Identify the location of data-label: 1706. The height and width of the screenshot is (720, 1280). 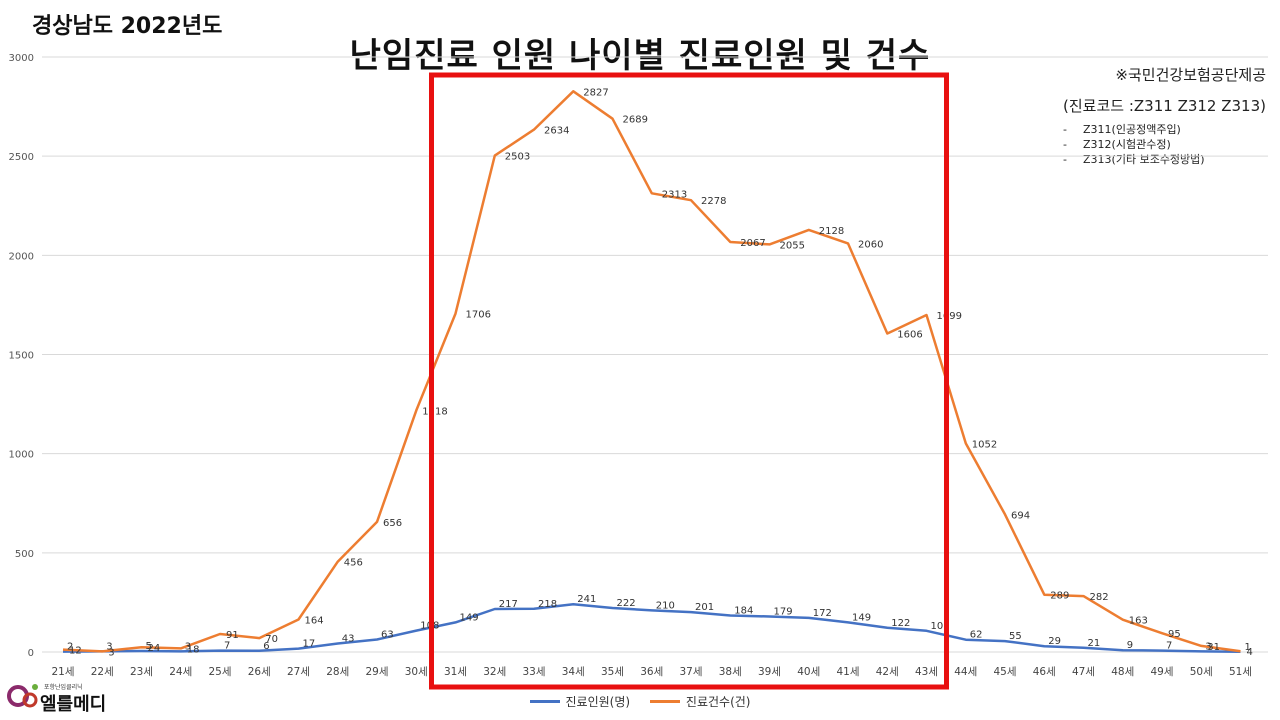
(478, 315).